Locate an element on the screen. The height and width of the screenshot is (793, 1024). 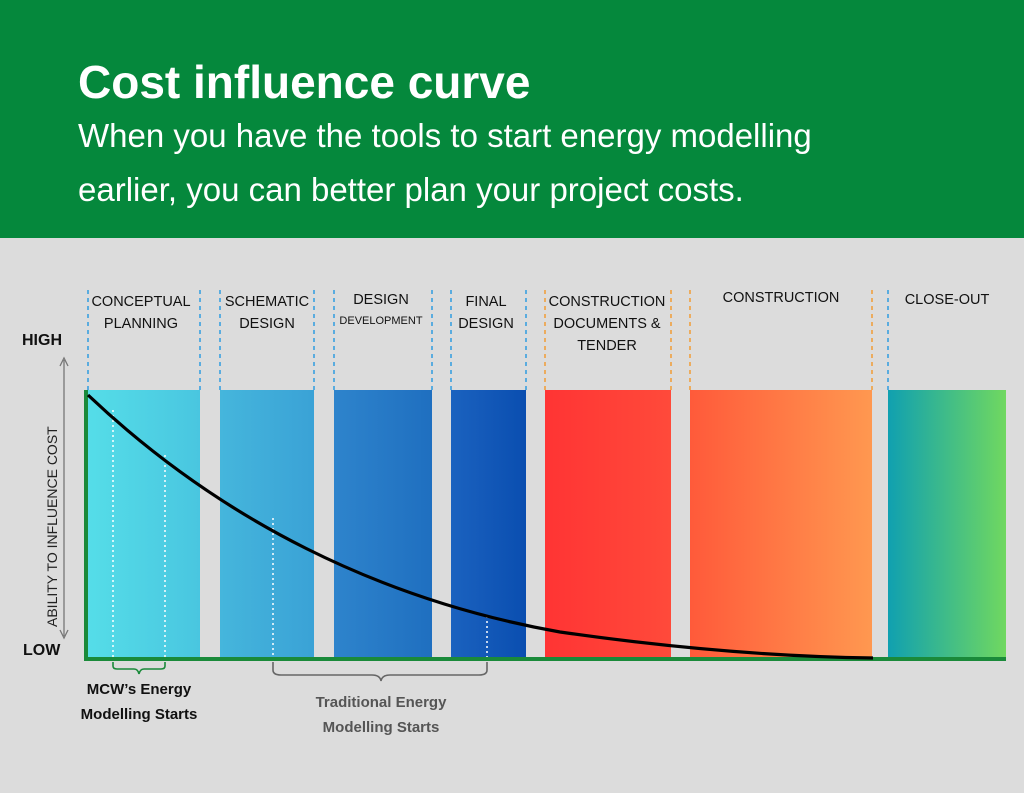
traditional-note-line-2: Modelling Starts is located at coordinates (381, 727).